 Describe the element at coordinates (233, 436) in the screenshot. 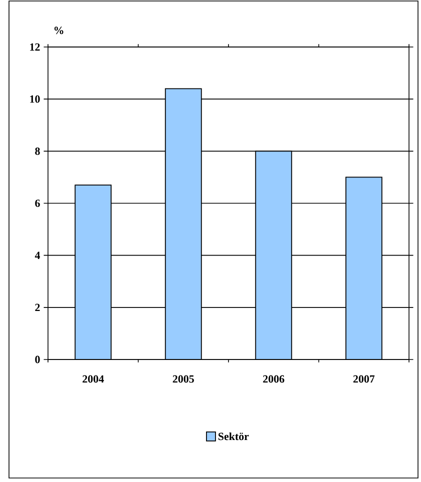

I see `legend-label: Sektör` at that location.